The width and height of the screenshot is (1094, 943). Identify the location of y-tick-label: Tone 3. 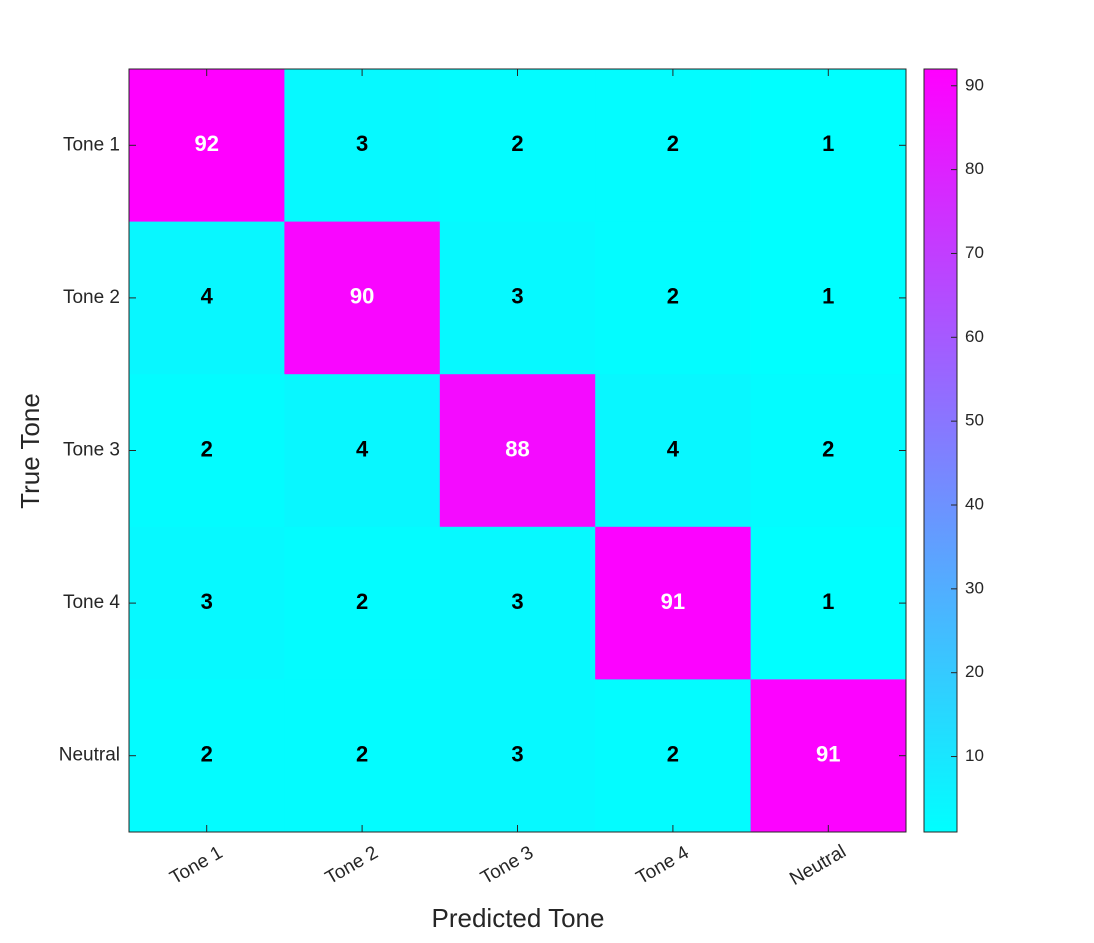
(91, 450).